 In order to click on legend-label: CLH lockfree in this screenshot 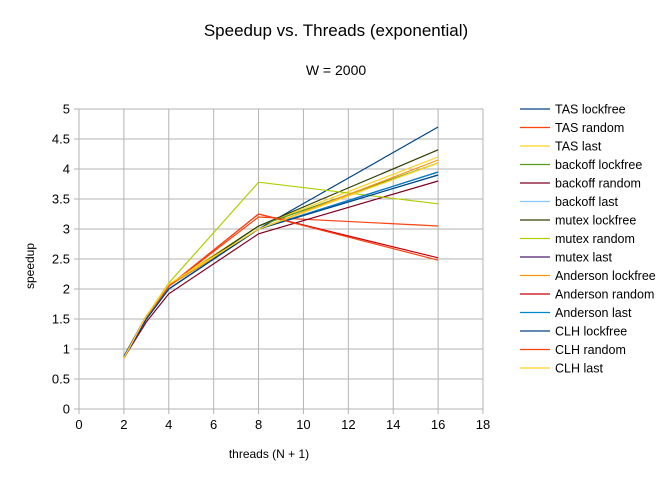, I will do `click(591, 332)`.